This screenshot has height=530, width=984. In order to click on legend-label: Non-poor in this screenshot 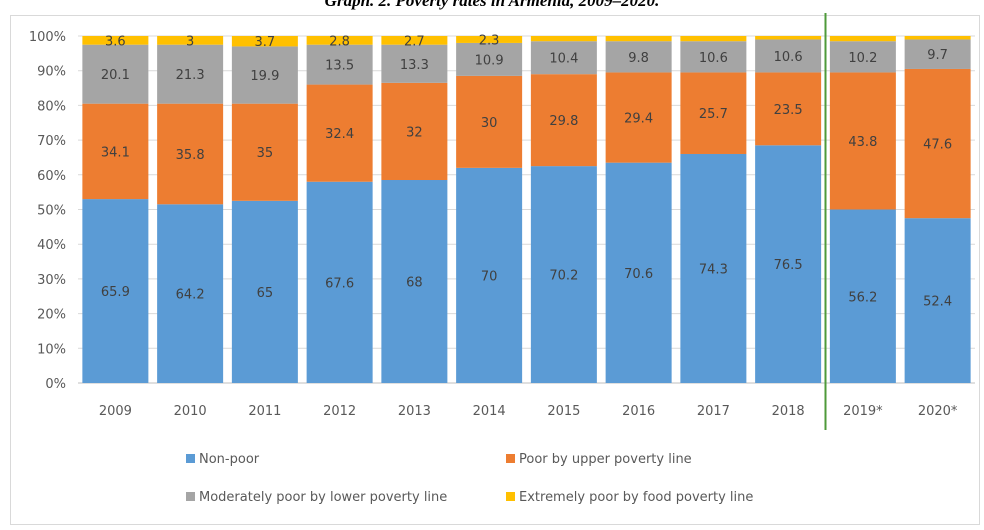, I will do `click(229, 459)`.